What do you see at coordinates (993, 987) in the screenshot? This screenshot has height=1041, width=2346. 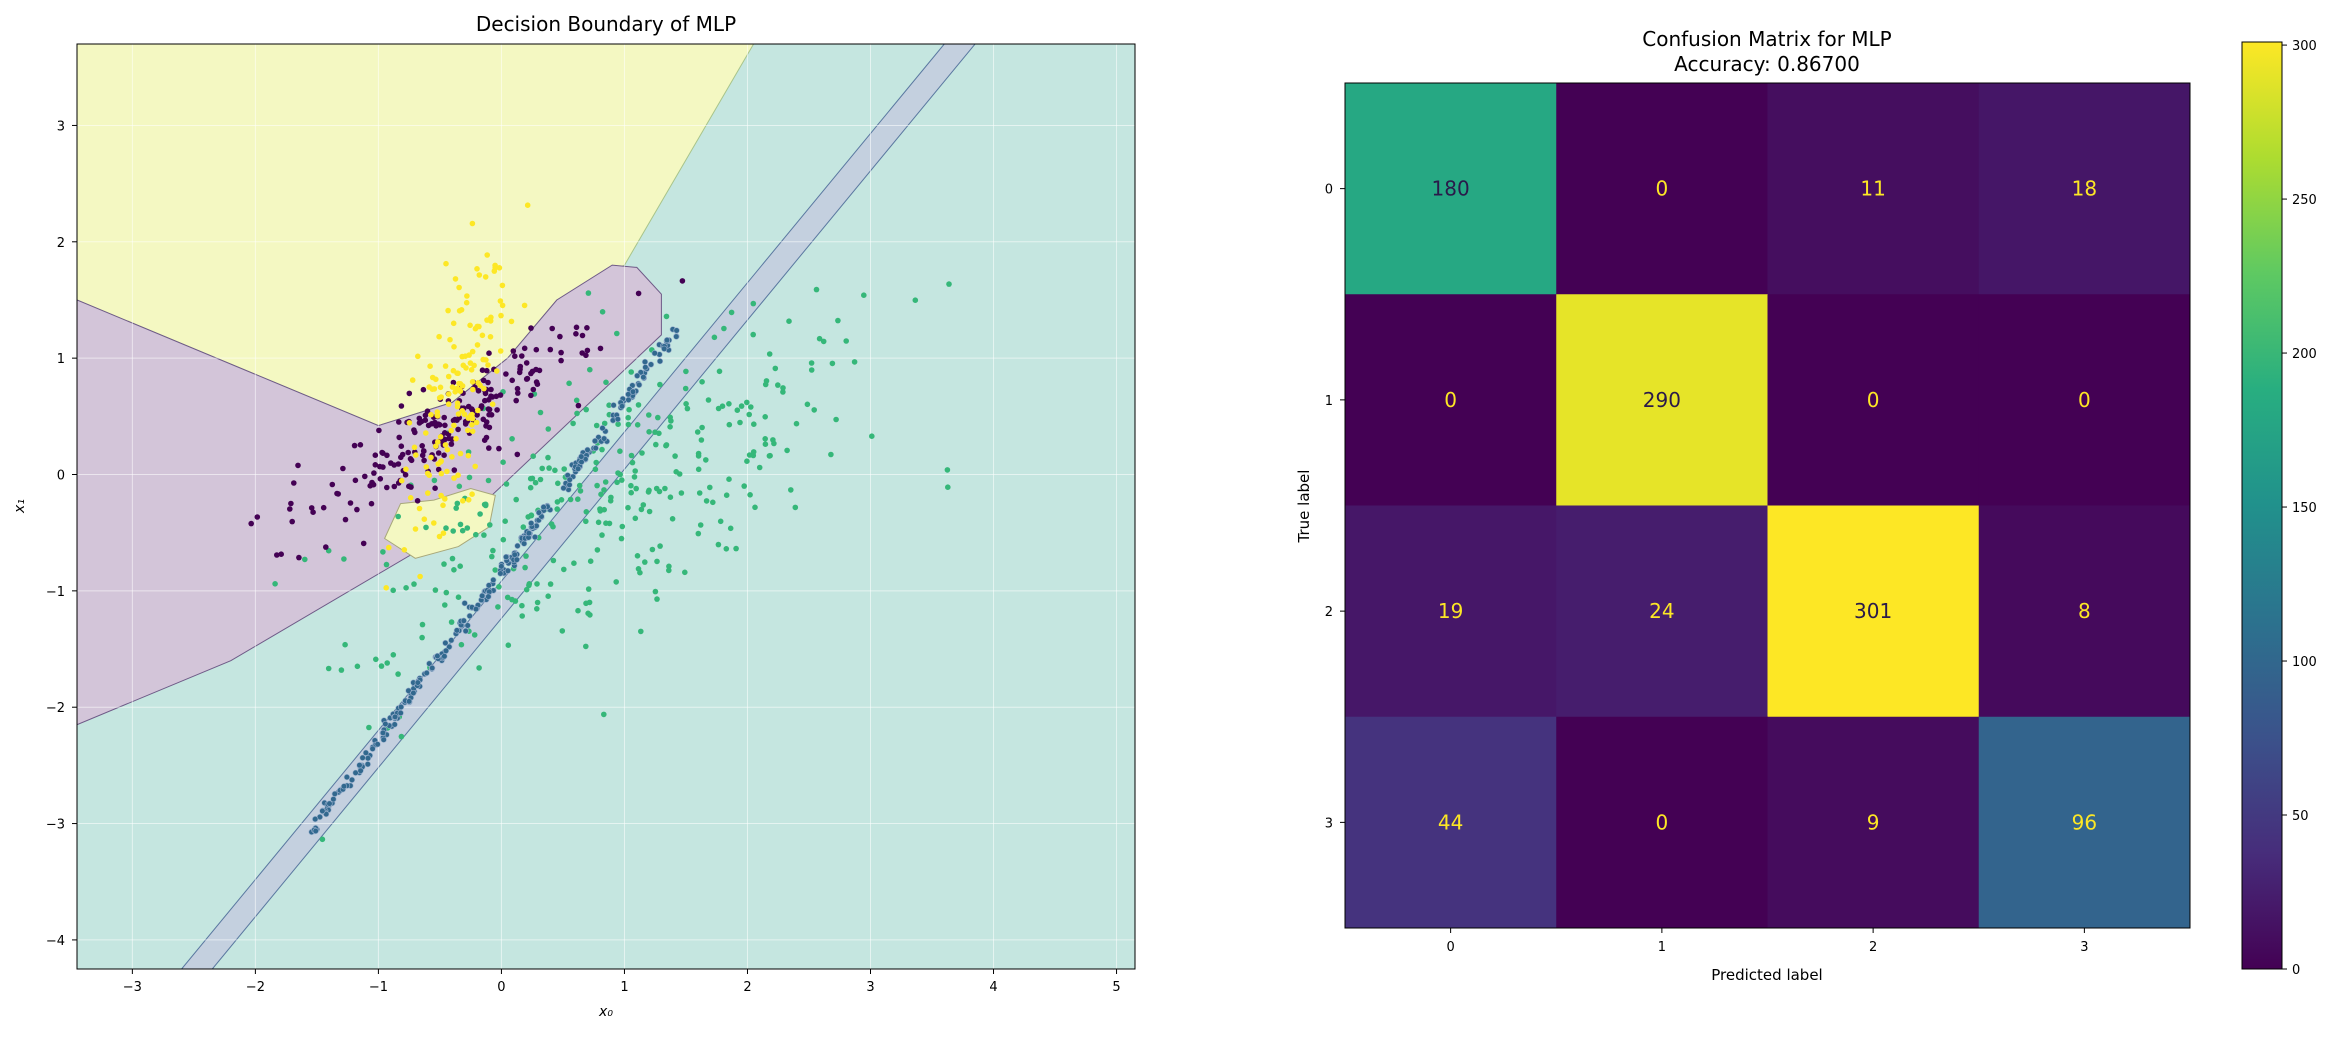 I see `x-tick-label: 4` at bounding box center [993, 987].